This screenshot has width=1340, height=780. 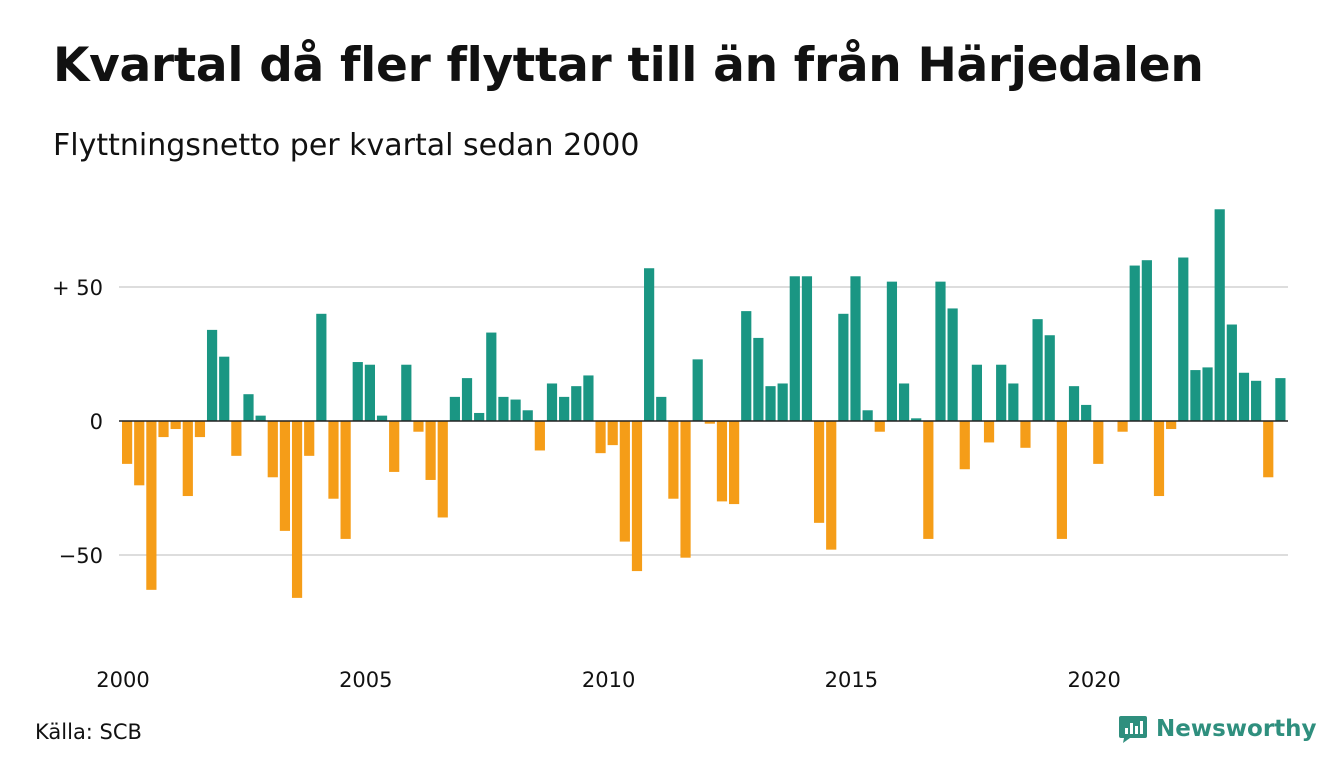 What do you see at coordinates (139, 453) in the screenshot?
I see `bar-2000-k2` at bounding box center [139, 453].